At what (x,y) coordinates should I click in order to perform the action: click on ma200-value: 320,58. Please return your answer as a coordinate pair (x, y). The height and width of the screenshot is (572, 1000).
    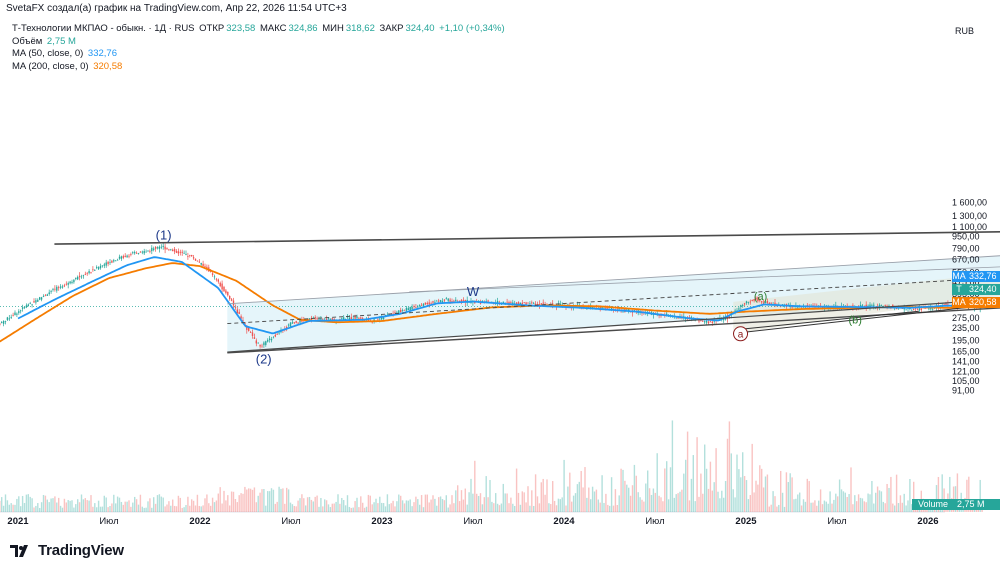
    Looking at the image, I should click on (108, 66).